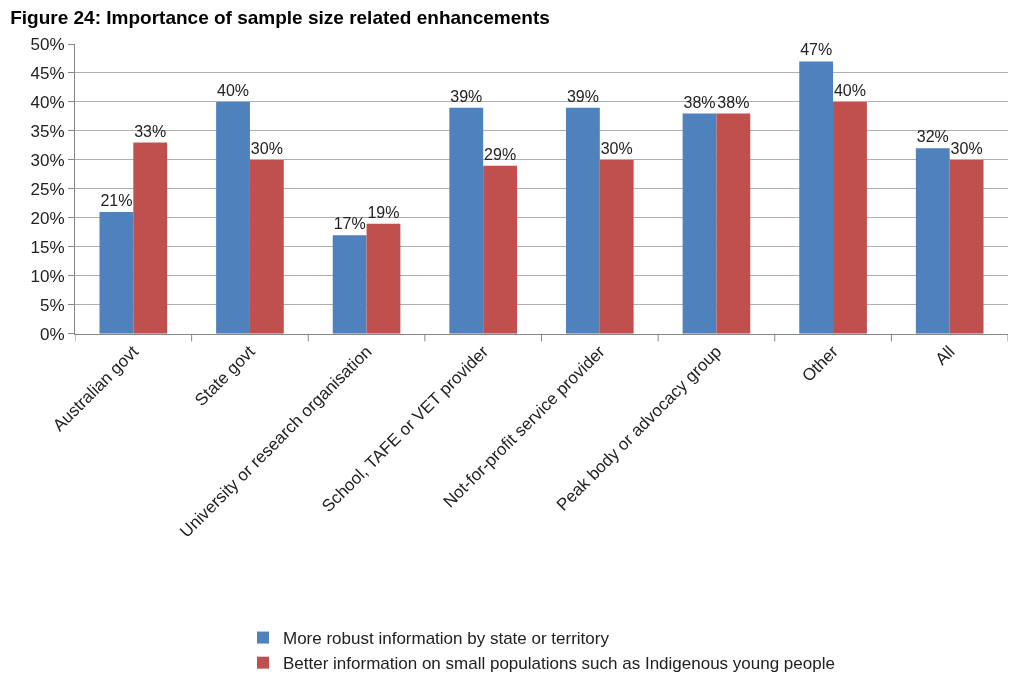  What do you see at coordinates (47, 247) in the screenshot?
I see `y-tick-label: 15%` at bounding box center [47, 247].